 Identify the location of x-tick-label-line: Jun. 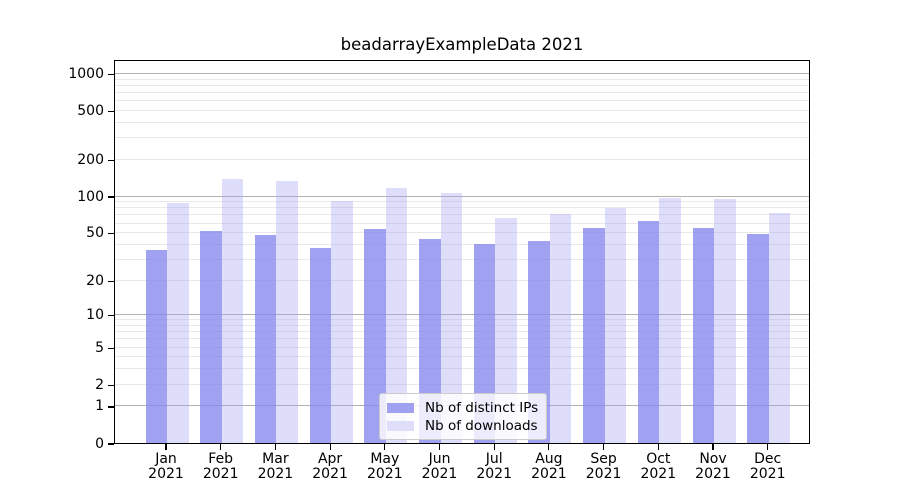
(439, 459).